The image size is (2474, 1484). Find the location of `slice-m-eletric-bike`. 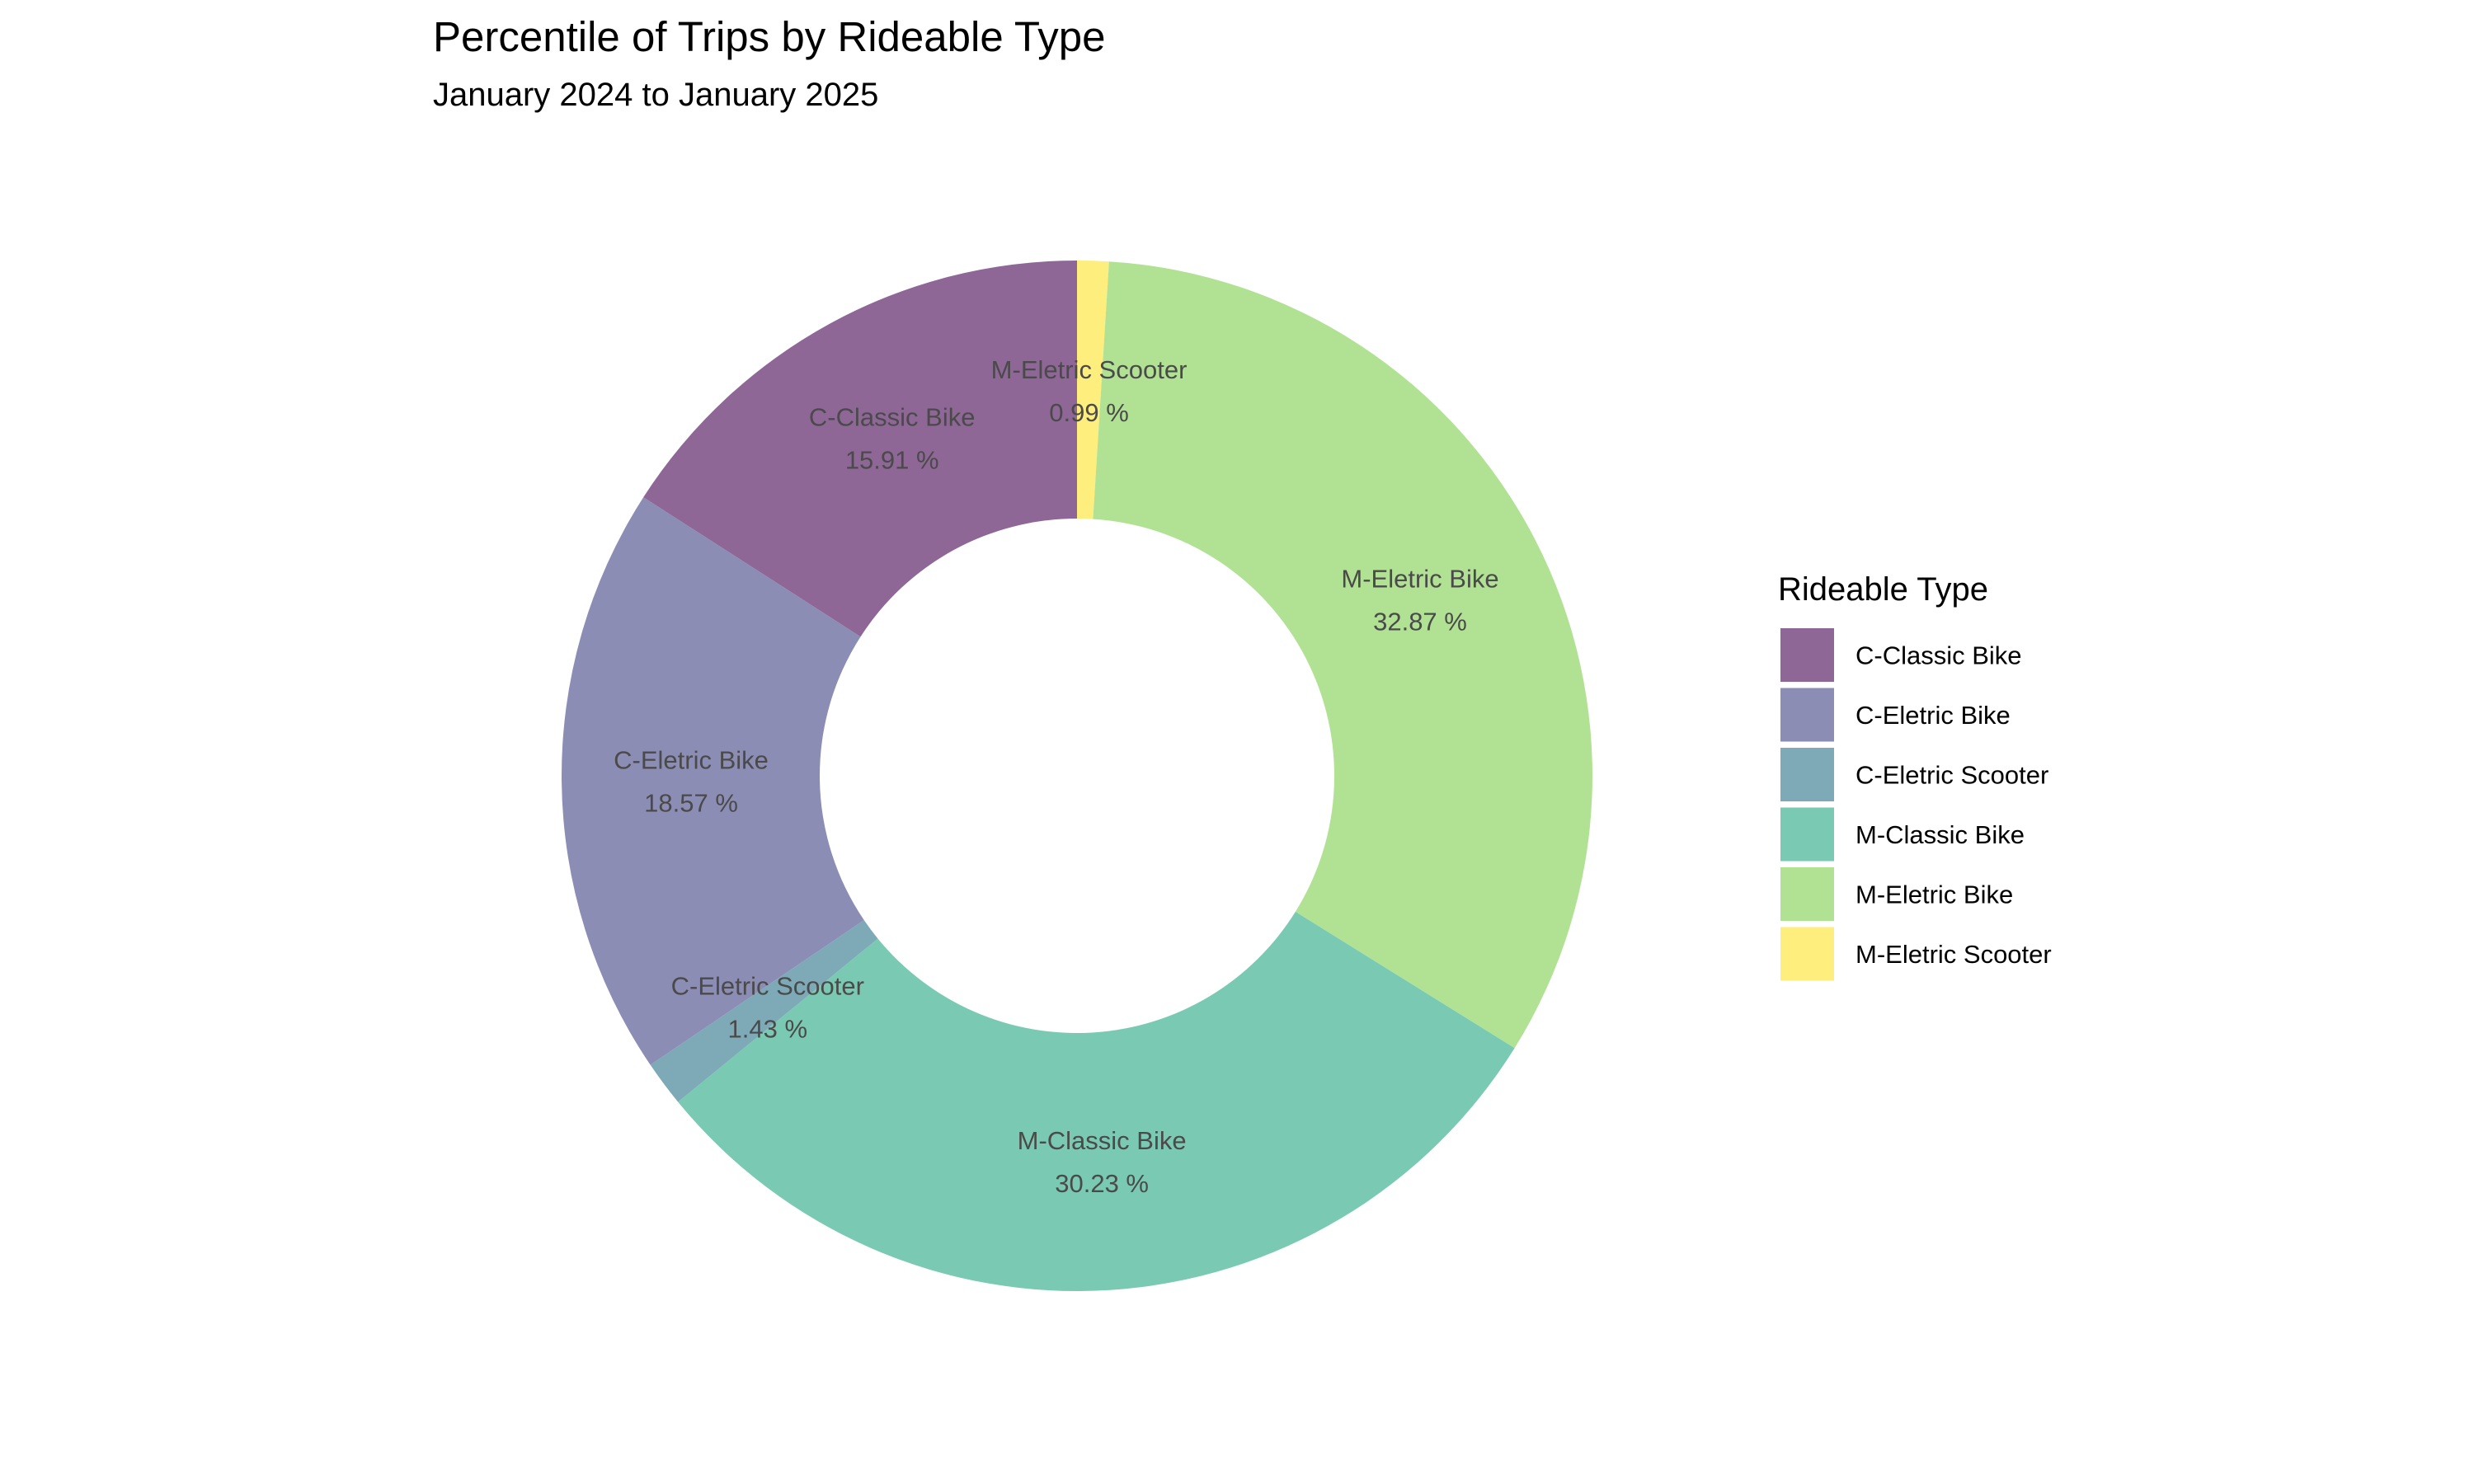

slice-m-eletric-bike is located at coordinates (1343, 655).